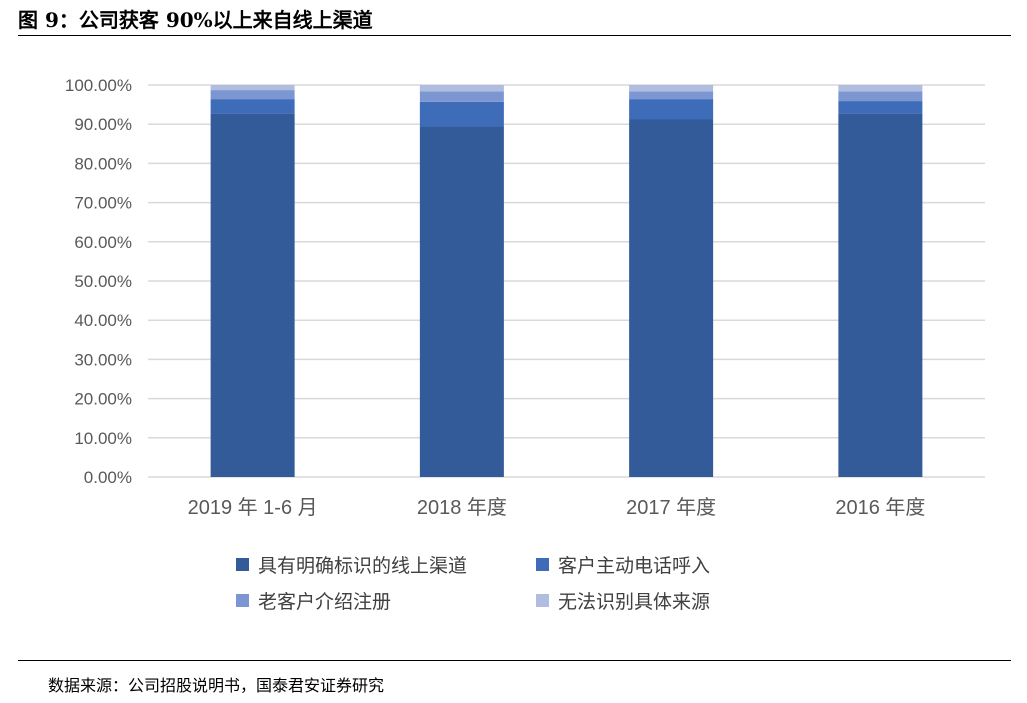  What do you see at coordinates (216, 685) in the screenshot?
I see `source-note: 数据来源：公司招股说明书，国泰君安证券研究` at bounding box center [216, 685].